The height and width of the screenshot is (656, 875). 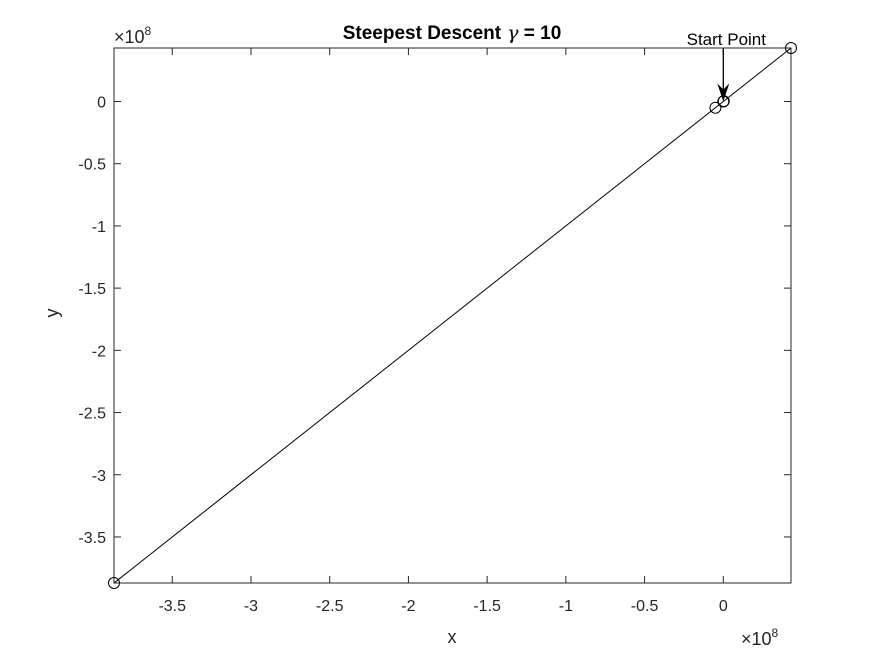 What do you see at coordinates (408, 606) in the screenshot?
I see `x-tick-label: -2` at bounding box center [408, 606].